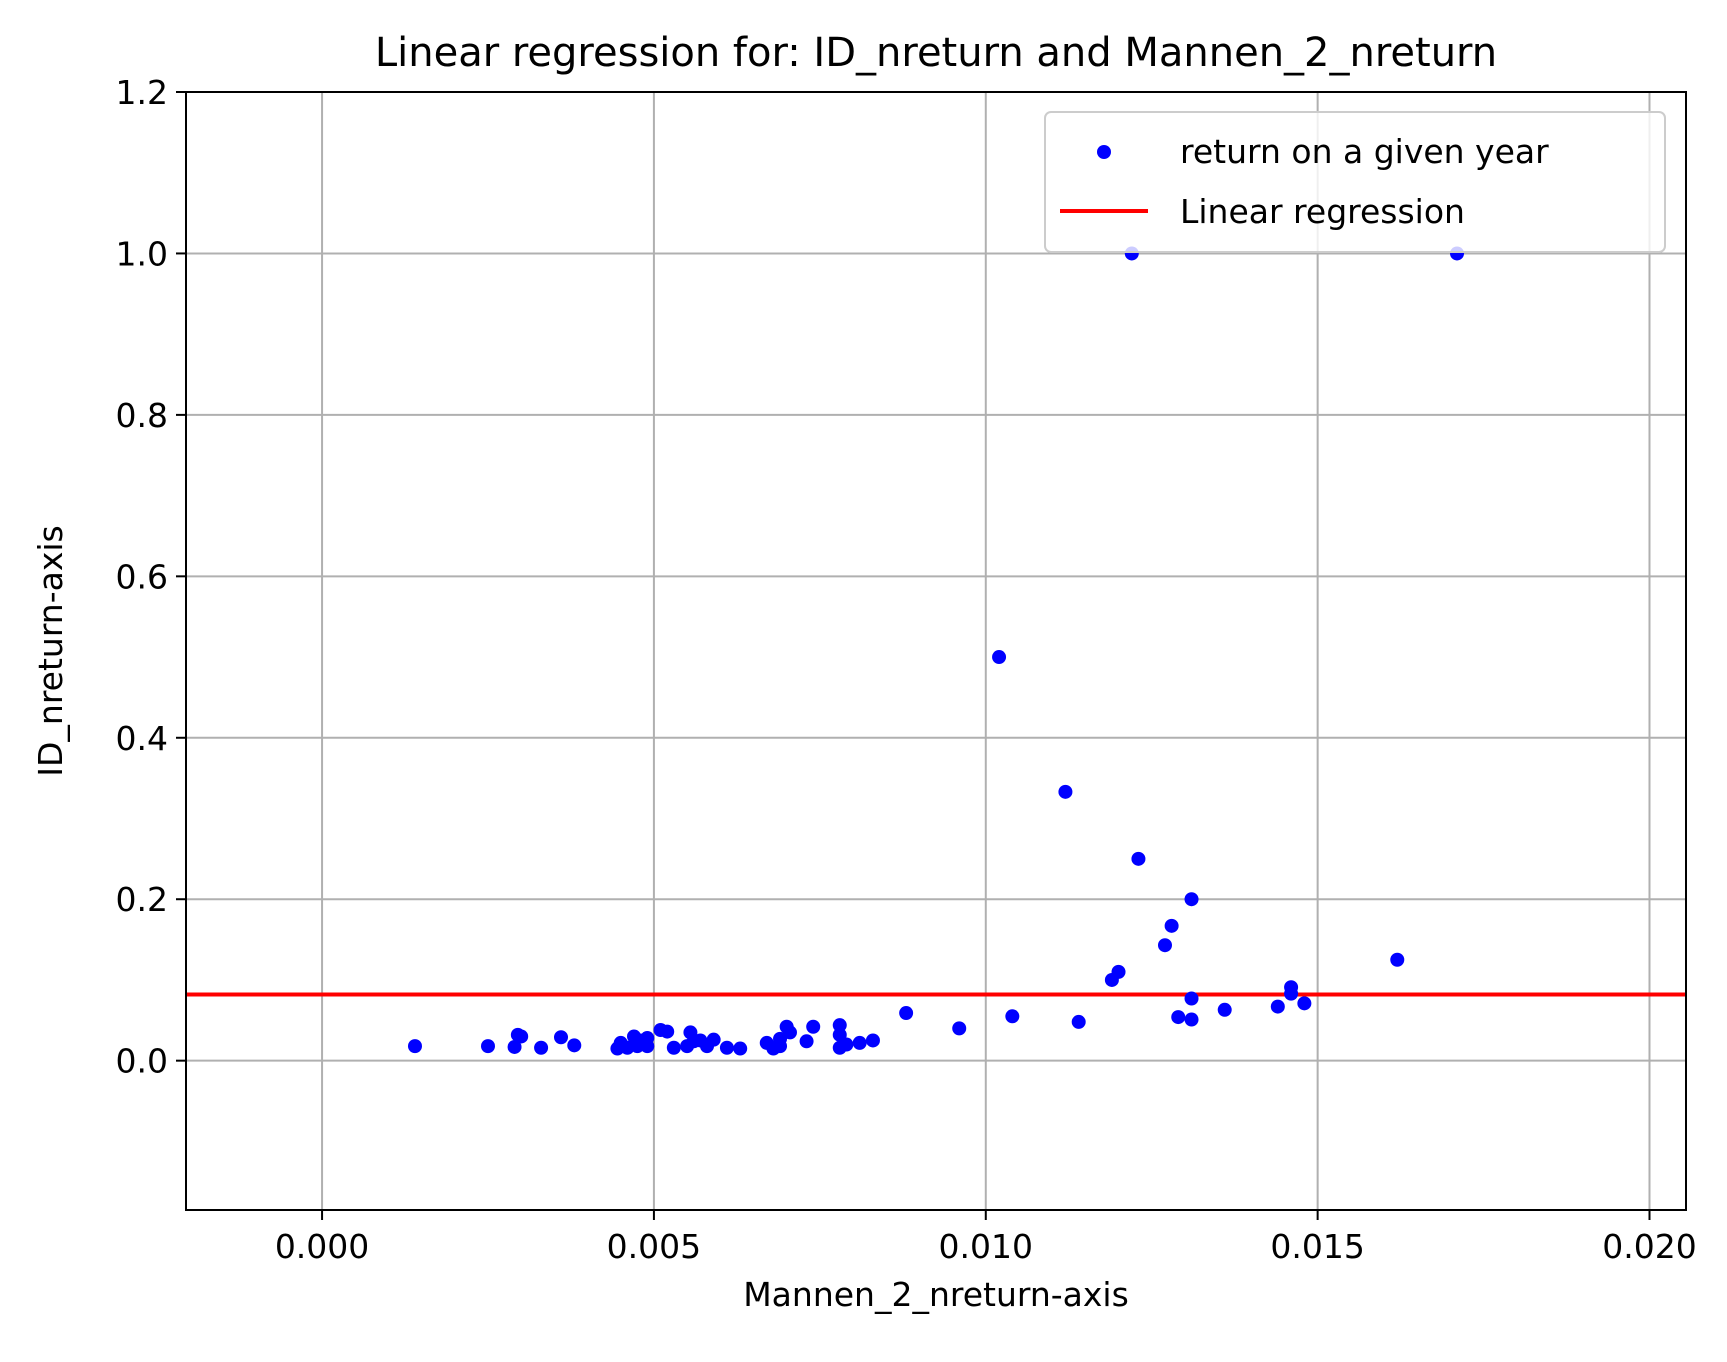  What do you see at coordinates (1649, 1246) in the screenshot?
I see `x-tick-label: 0.020` at bounding box center [1649, 1246].